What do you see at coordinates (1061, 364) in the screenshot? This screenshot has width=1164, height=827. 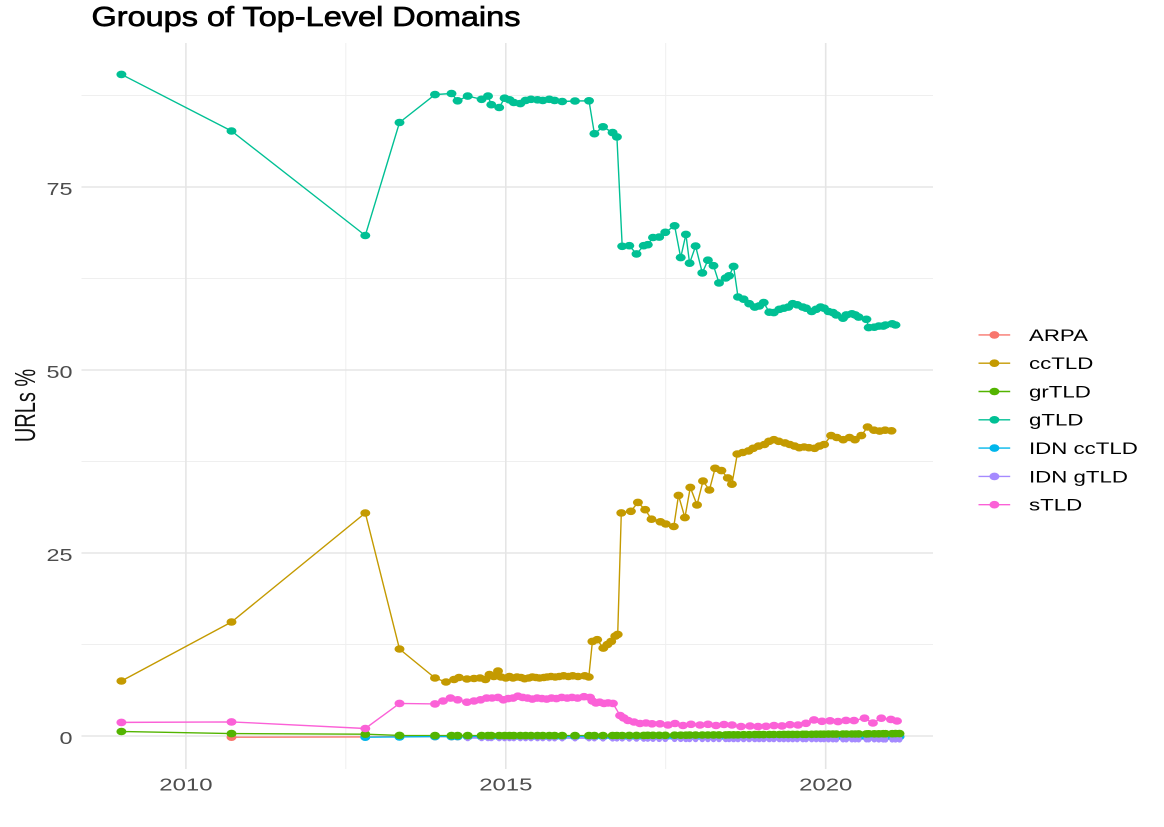 I see `svg-text: ccTLD` at bounding box center [1061, 364].